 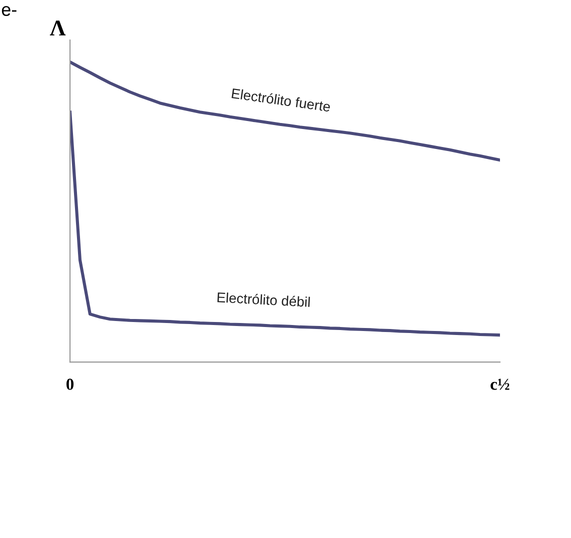 I want to click on y-axis-title: Λ, so click(x=58, y=28).